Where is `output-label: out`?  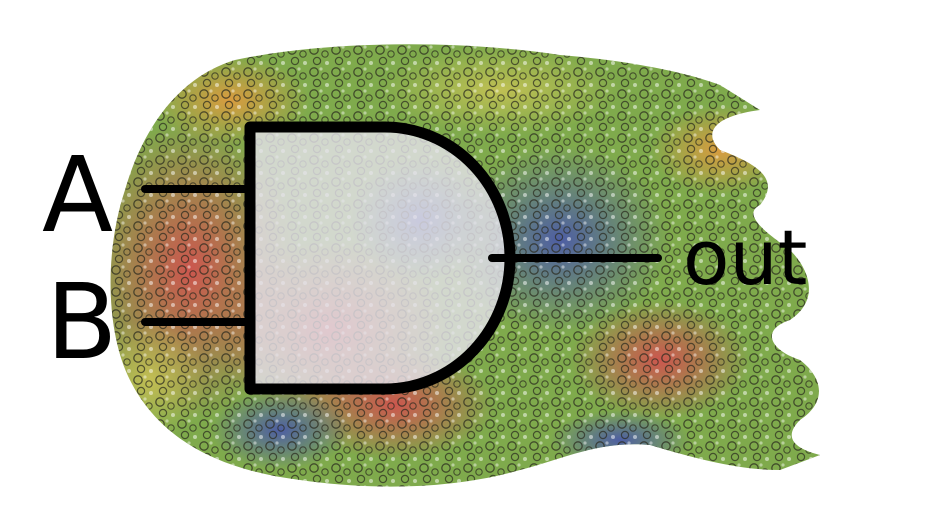 output-label: out is located at coordinates (745, 257).